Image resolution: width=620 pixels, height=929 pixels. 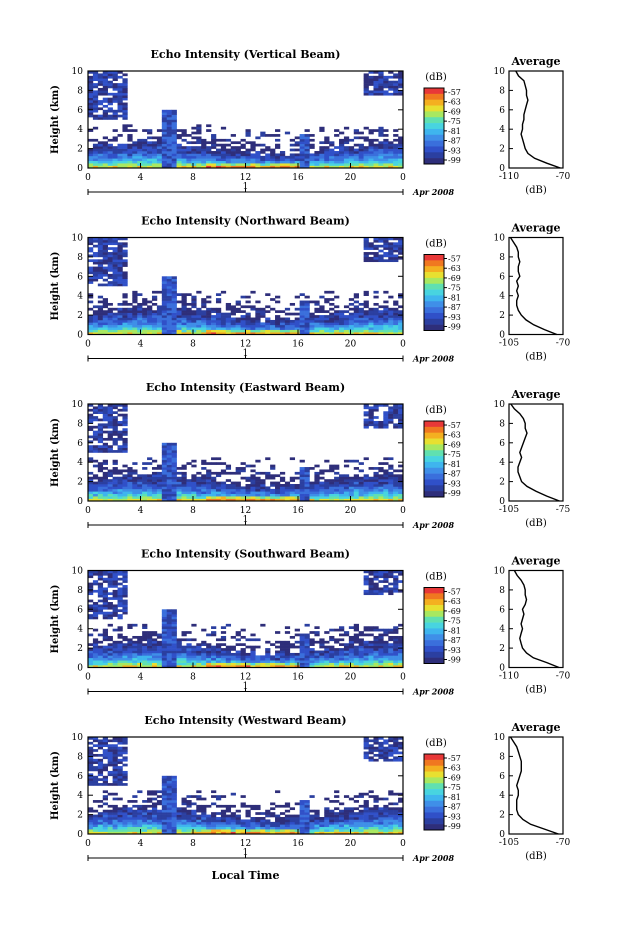 What do you see at coordinates (509, 677) in the screenshot?
I see `profile-x-tick-label: -110` at bounding box center [509, 677].